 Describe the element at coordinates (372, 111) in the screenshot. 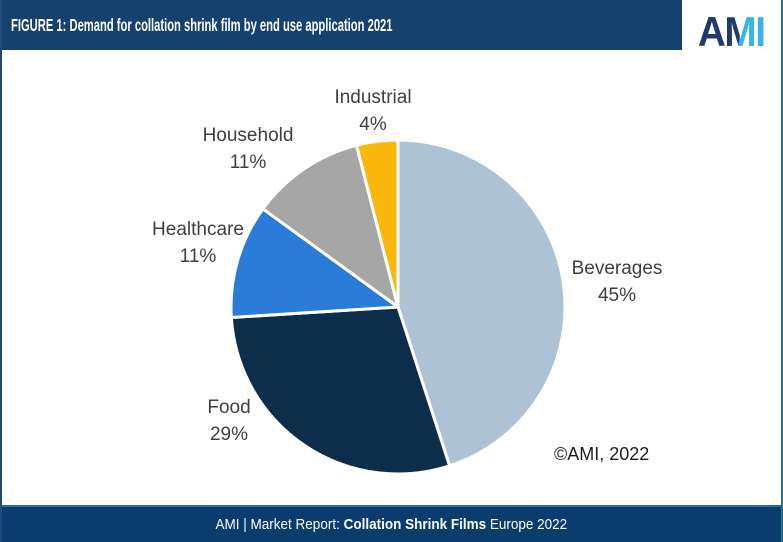

I see `slice-label-industrial: Industrial 4%` at that location.